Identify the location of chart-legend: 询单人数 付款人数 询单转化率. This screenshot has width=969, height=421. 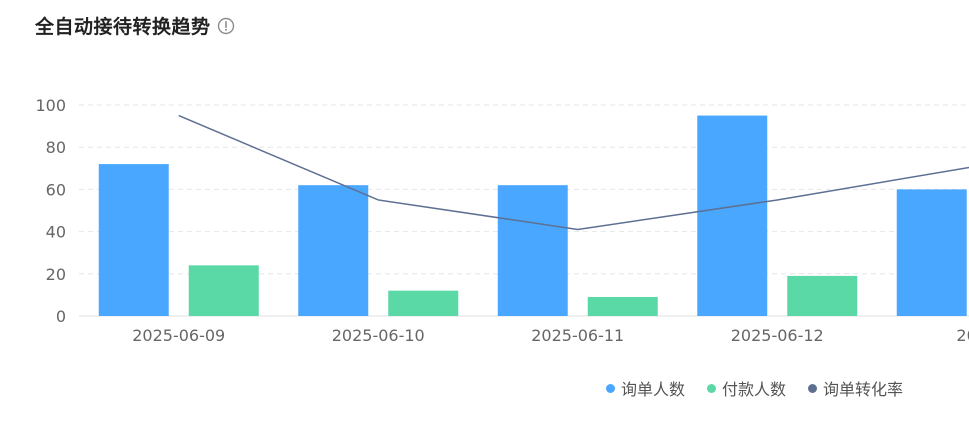
(754, 388).